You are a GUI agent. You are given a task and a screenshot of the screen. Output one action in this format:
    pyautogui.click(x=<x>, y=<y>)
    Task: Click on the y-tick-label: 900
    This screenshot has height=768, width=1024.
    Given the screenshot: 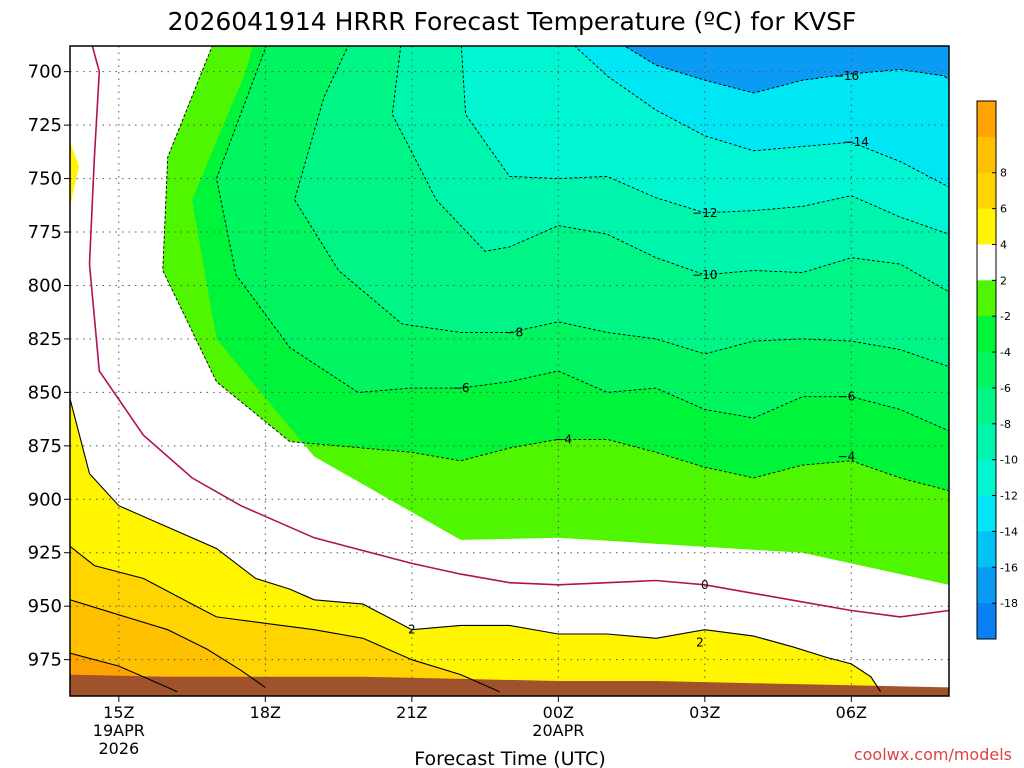 What is the action you would take?
    pyautogui.click(x=45, y=499)
    